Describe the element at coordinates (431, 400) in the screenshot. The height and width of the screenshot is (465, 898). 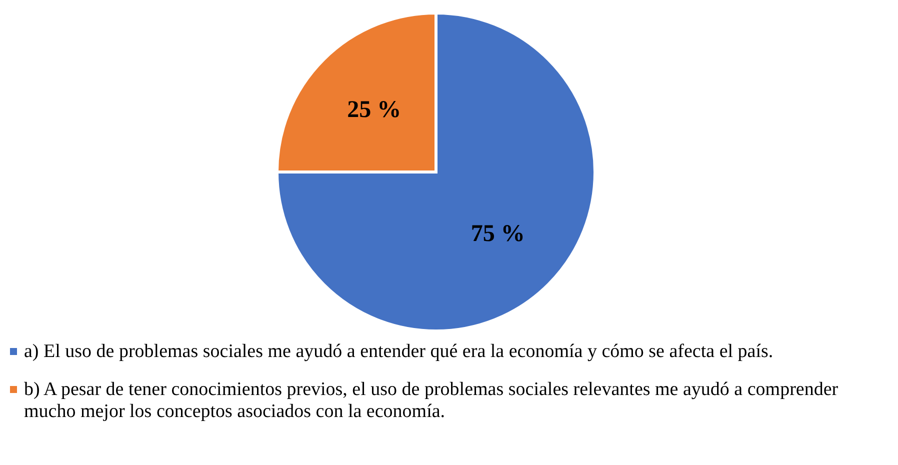
I see `legend-label: b) A pesar de tener conocimientos previos, el uso de problemas sociales relevantes me ayudó a comprender mucho mejor los conceptos asociados con la economía.` at that location.